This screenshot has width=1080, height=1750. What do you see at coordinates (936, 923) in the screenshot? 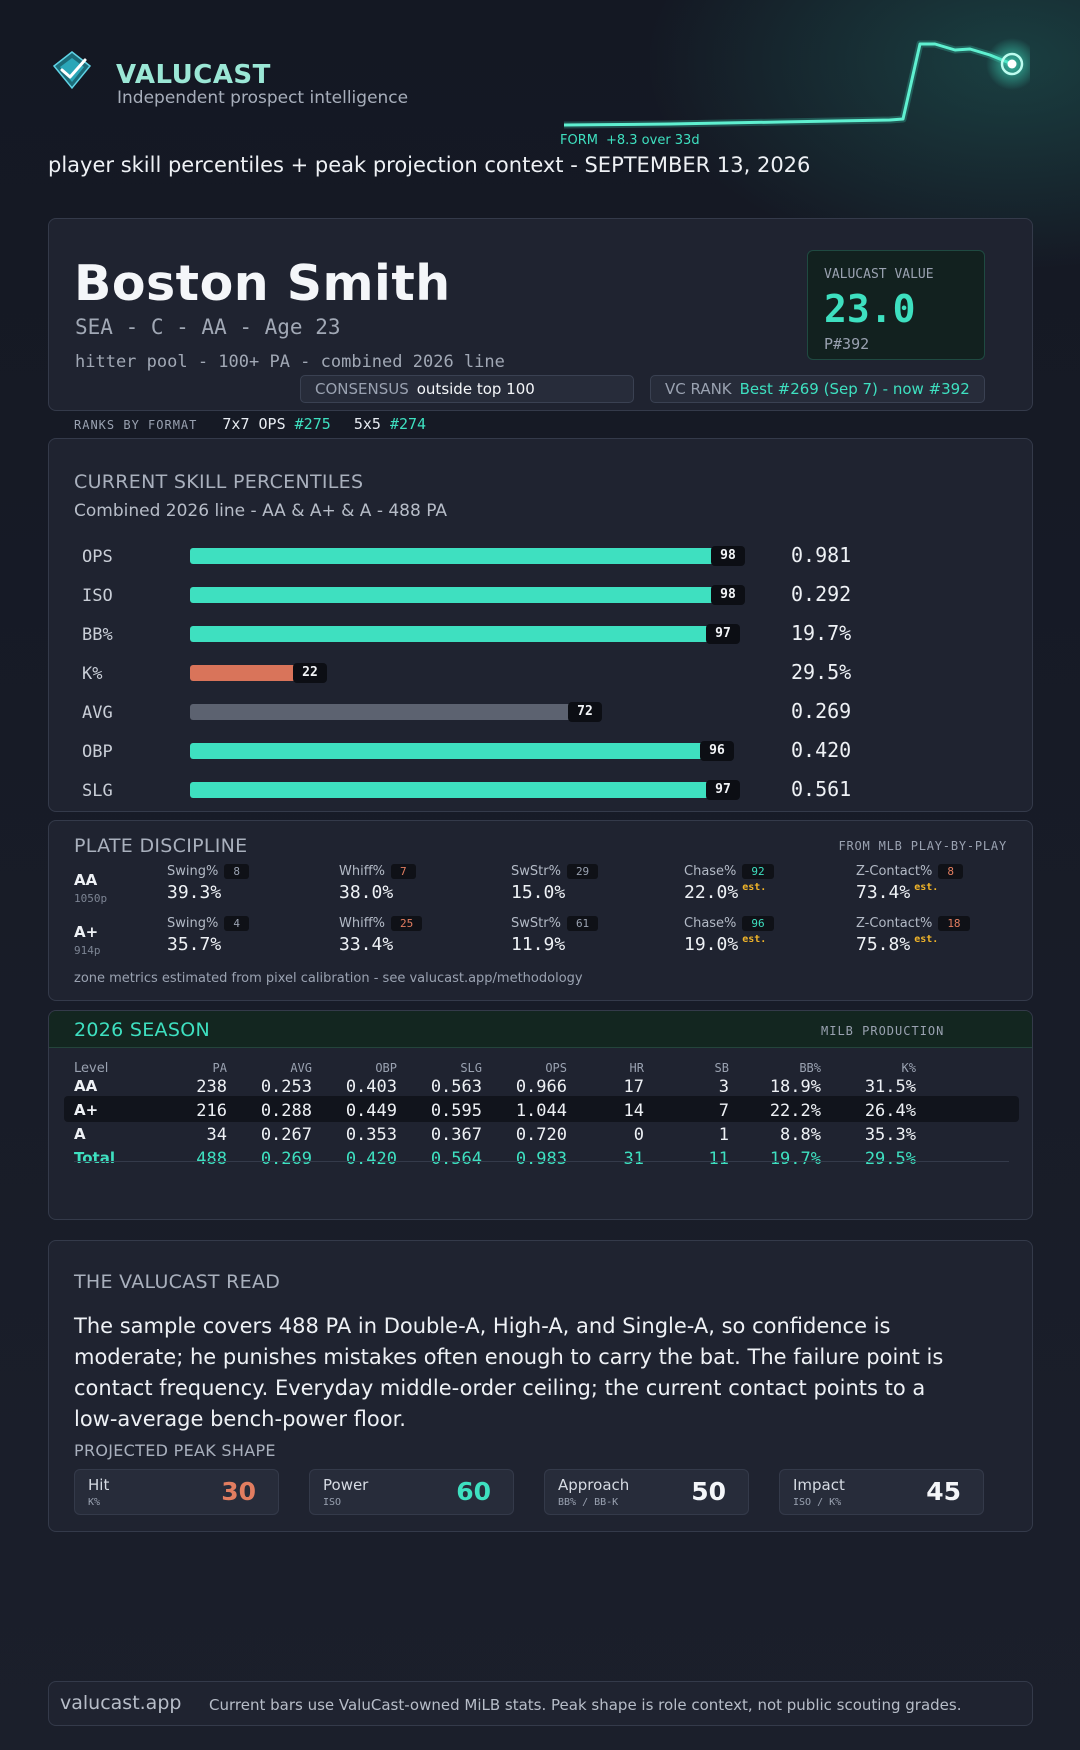
I see `metric-label-row: Z-Contact% 18` at bounding box center [936, 923].